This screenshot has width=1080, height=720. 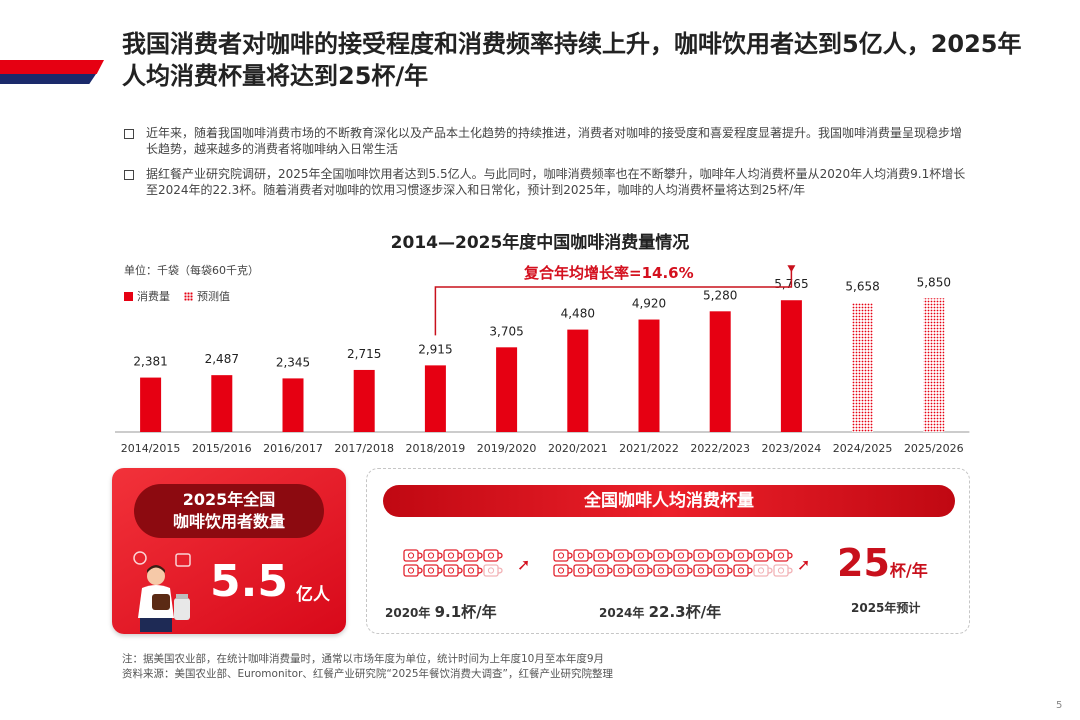 I want to click on legend-solid-swatch, so click(x=128, y=296).